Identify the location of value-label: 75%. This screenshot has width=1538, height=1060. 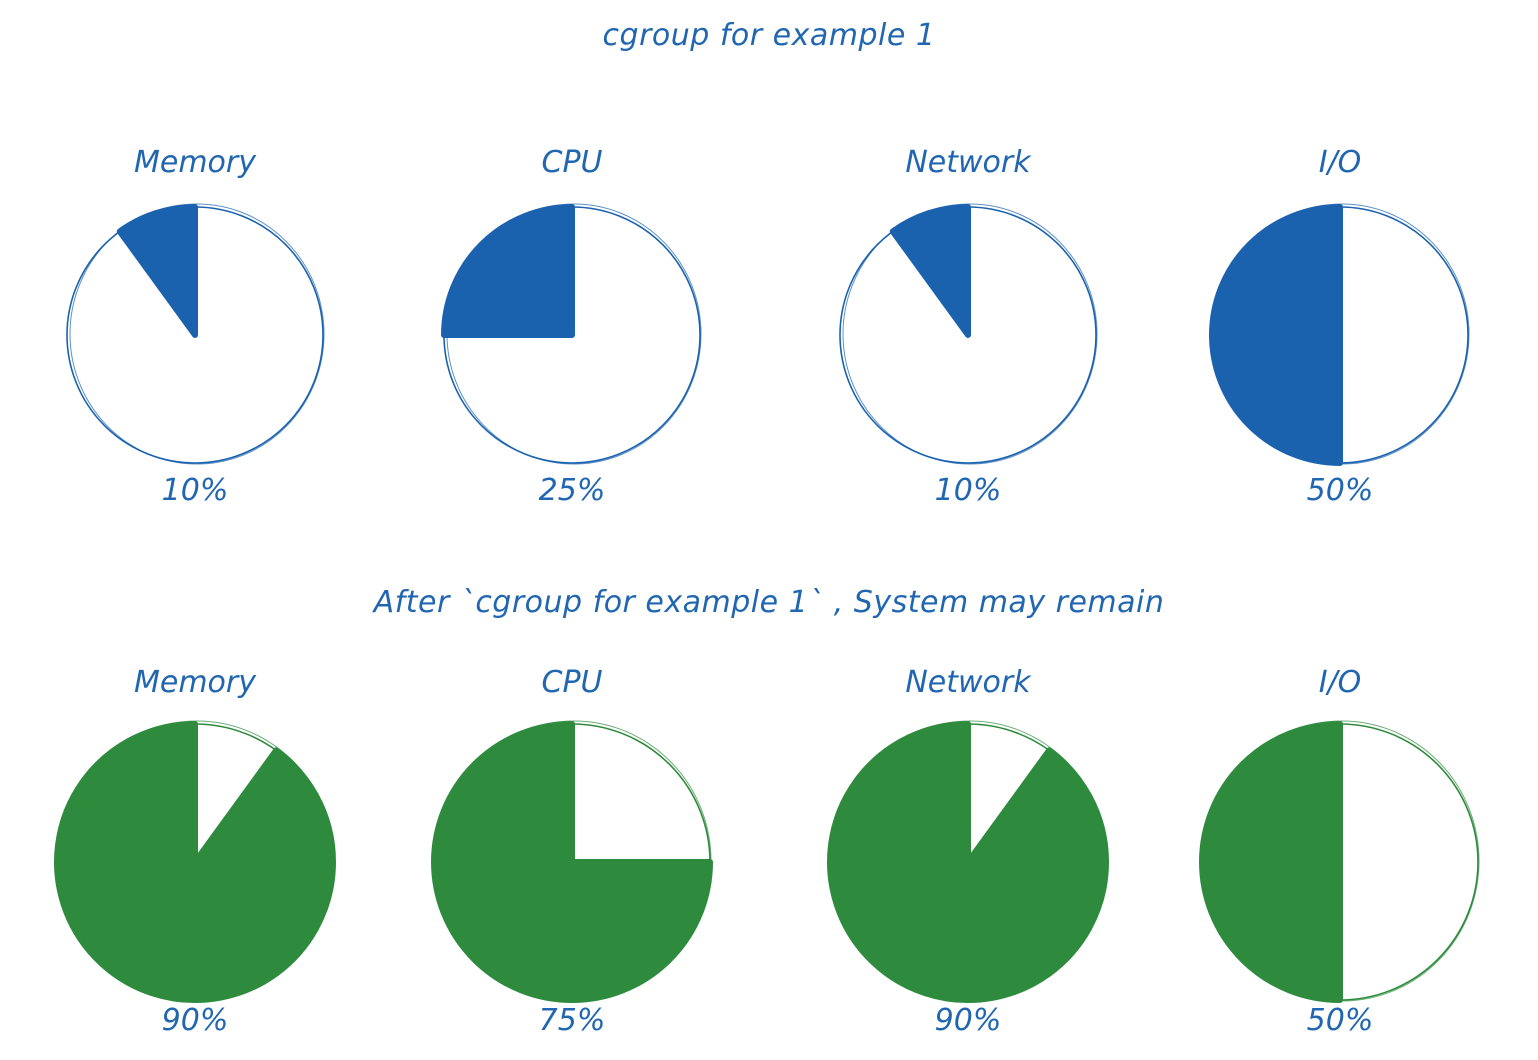
(572, 1020).